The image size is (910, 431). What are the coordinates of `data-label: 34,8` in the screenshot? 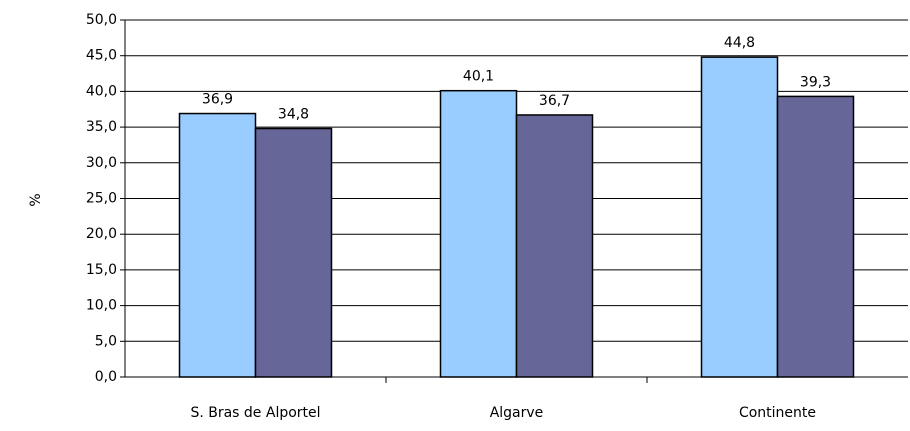 It's located at (293, 115).